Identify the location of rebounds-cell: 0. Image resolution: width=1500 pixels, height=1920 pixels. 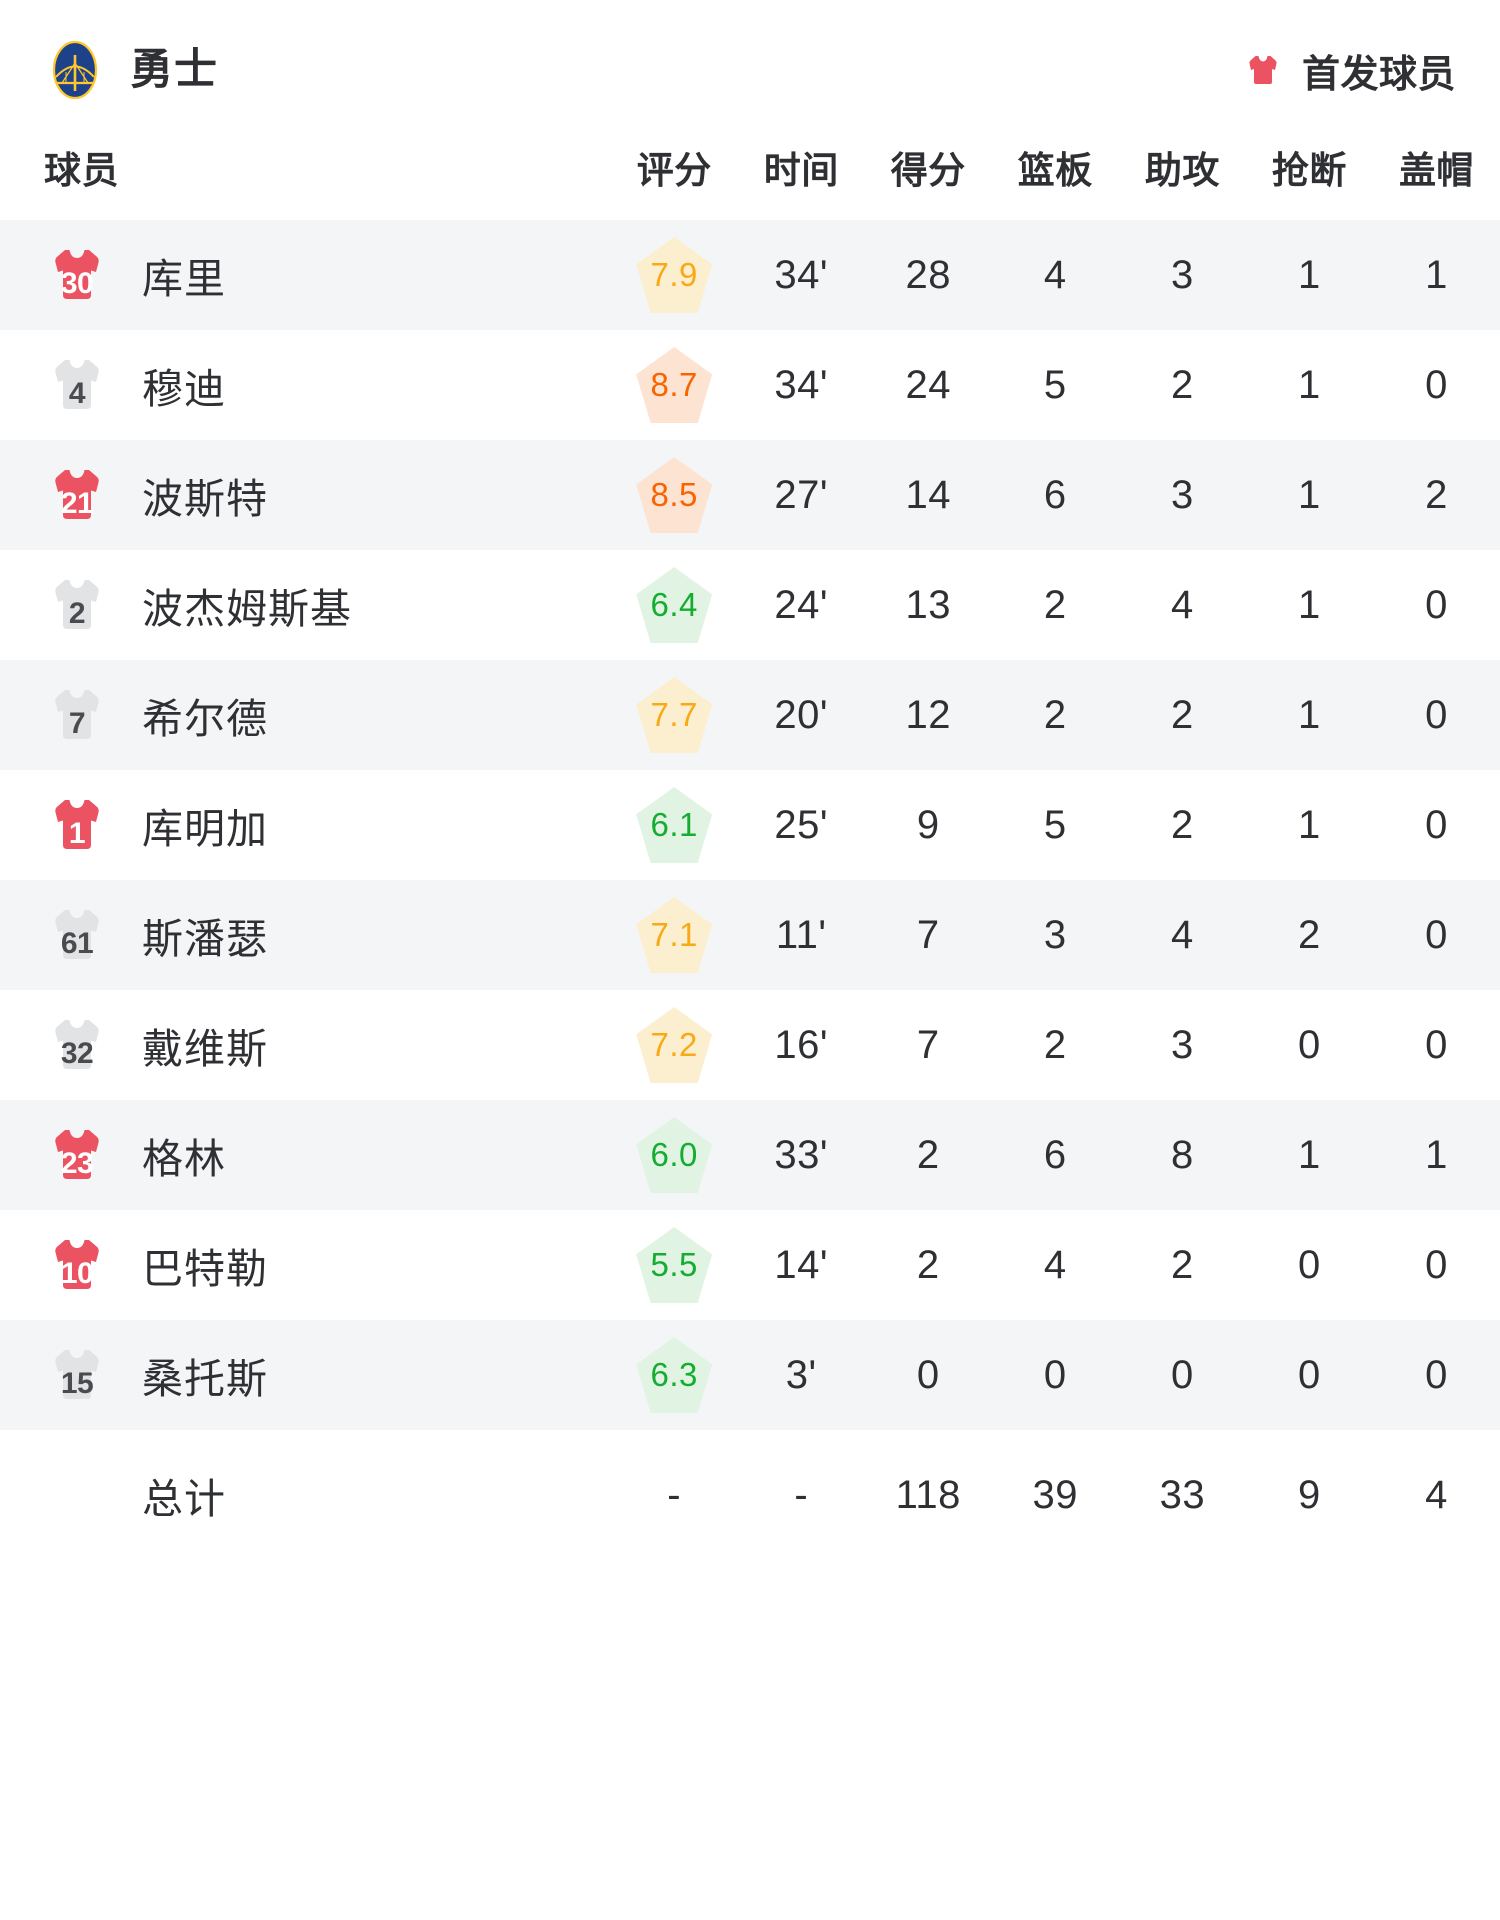
(1055, 1374).